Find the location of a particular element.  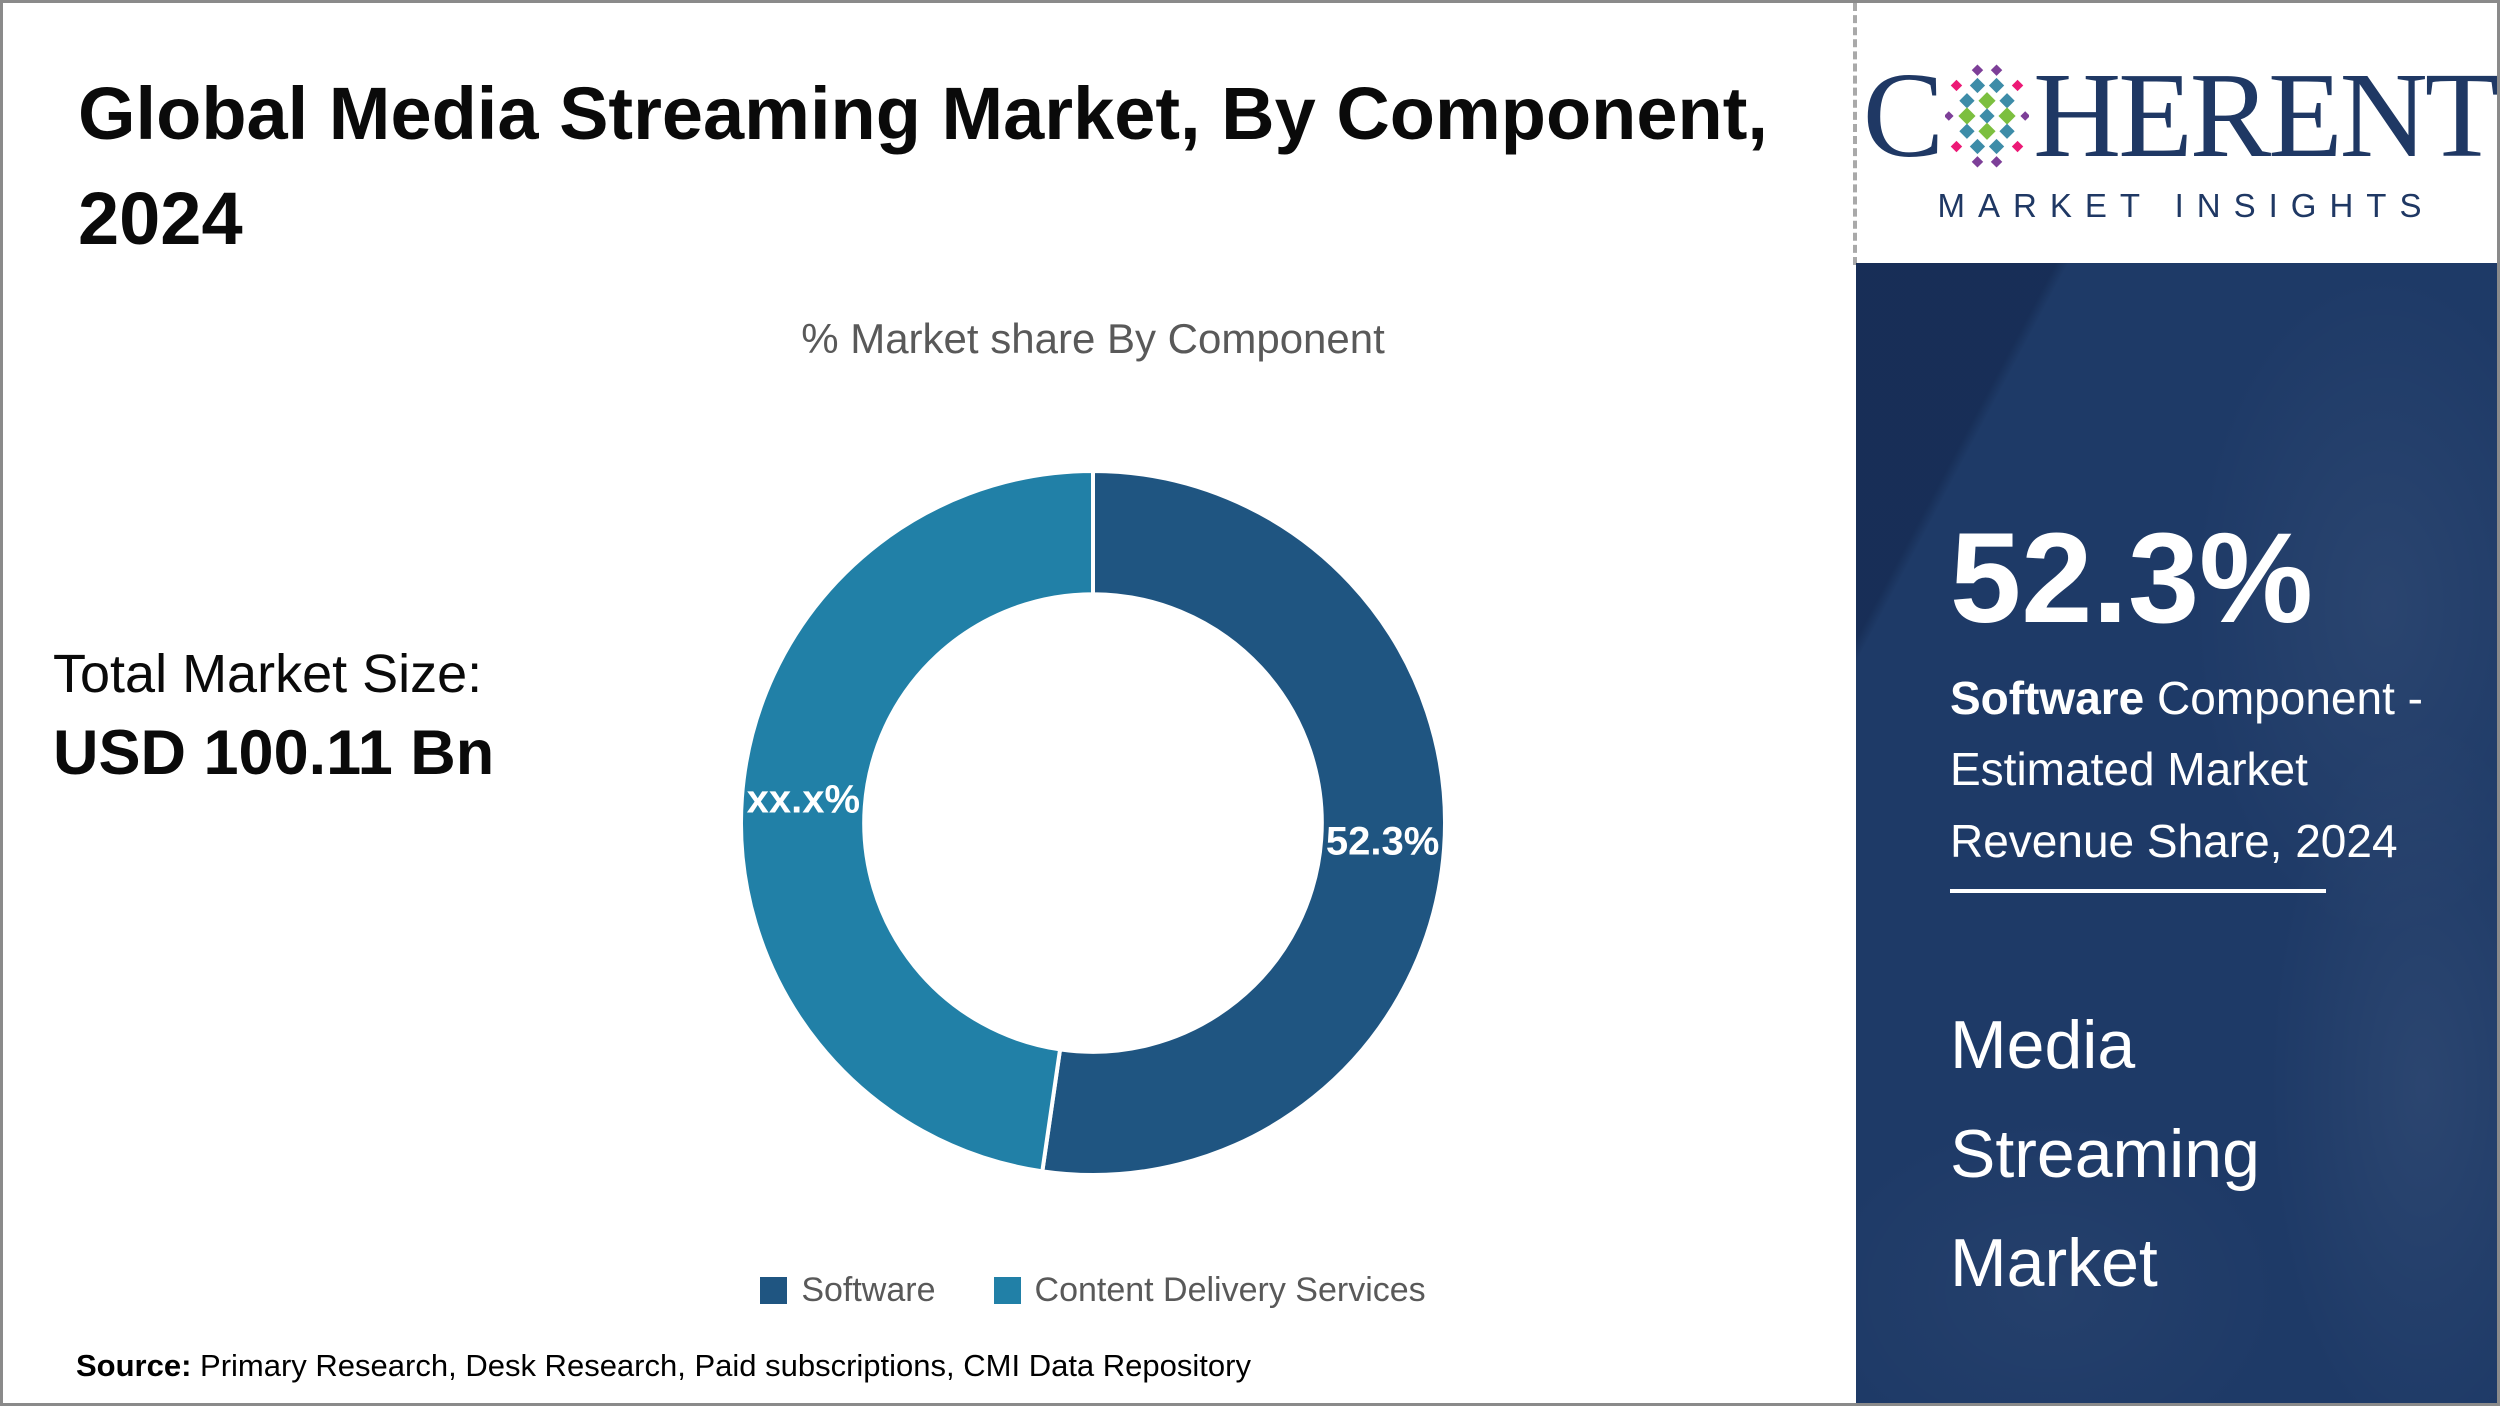

donut-svg: 52.3% xx.x% is located at coordinates (1093, 823).